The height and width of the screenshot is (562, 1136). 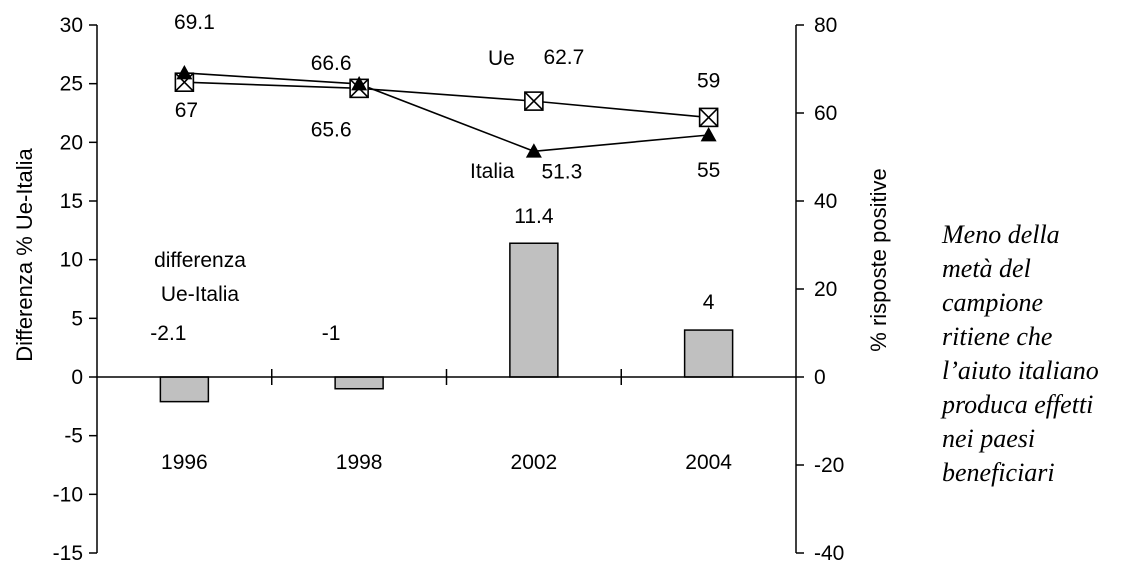 I want to click on left-axis-tick-label: 15, so click(x=71, y=201).